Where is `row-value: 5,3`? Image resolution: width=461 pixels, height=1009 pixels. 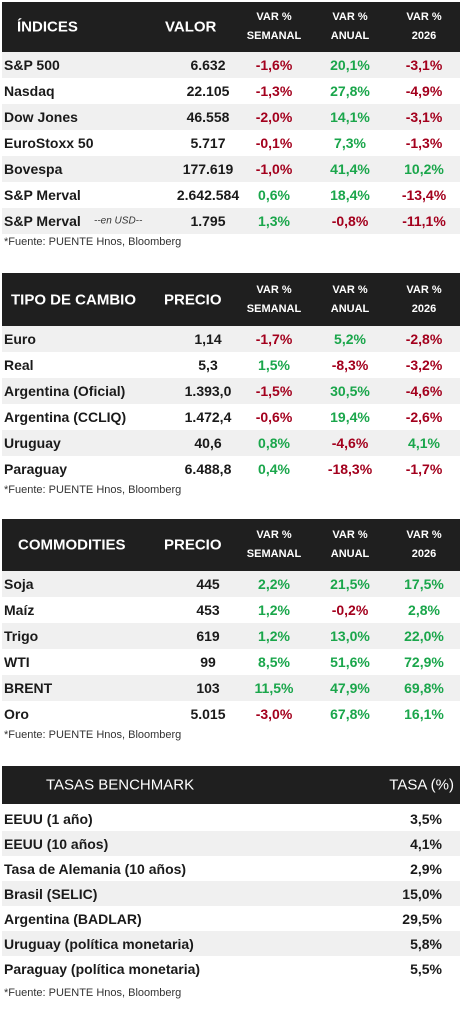
row-value: 5,3 is located at coordinates (208, 365).